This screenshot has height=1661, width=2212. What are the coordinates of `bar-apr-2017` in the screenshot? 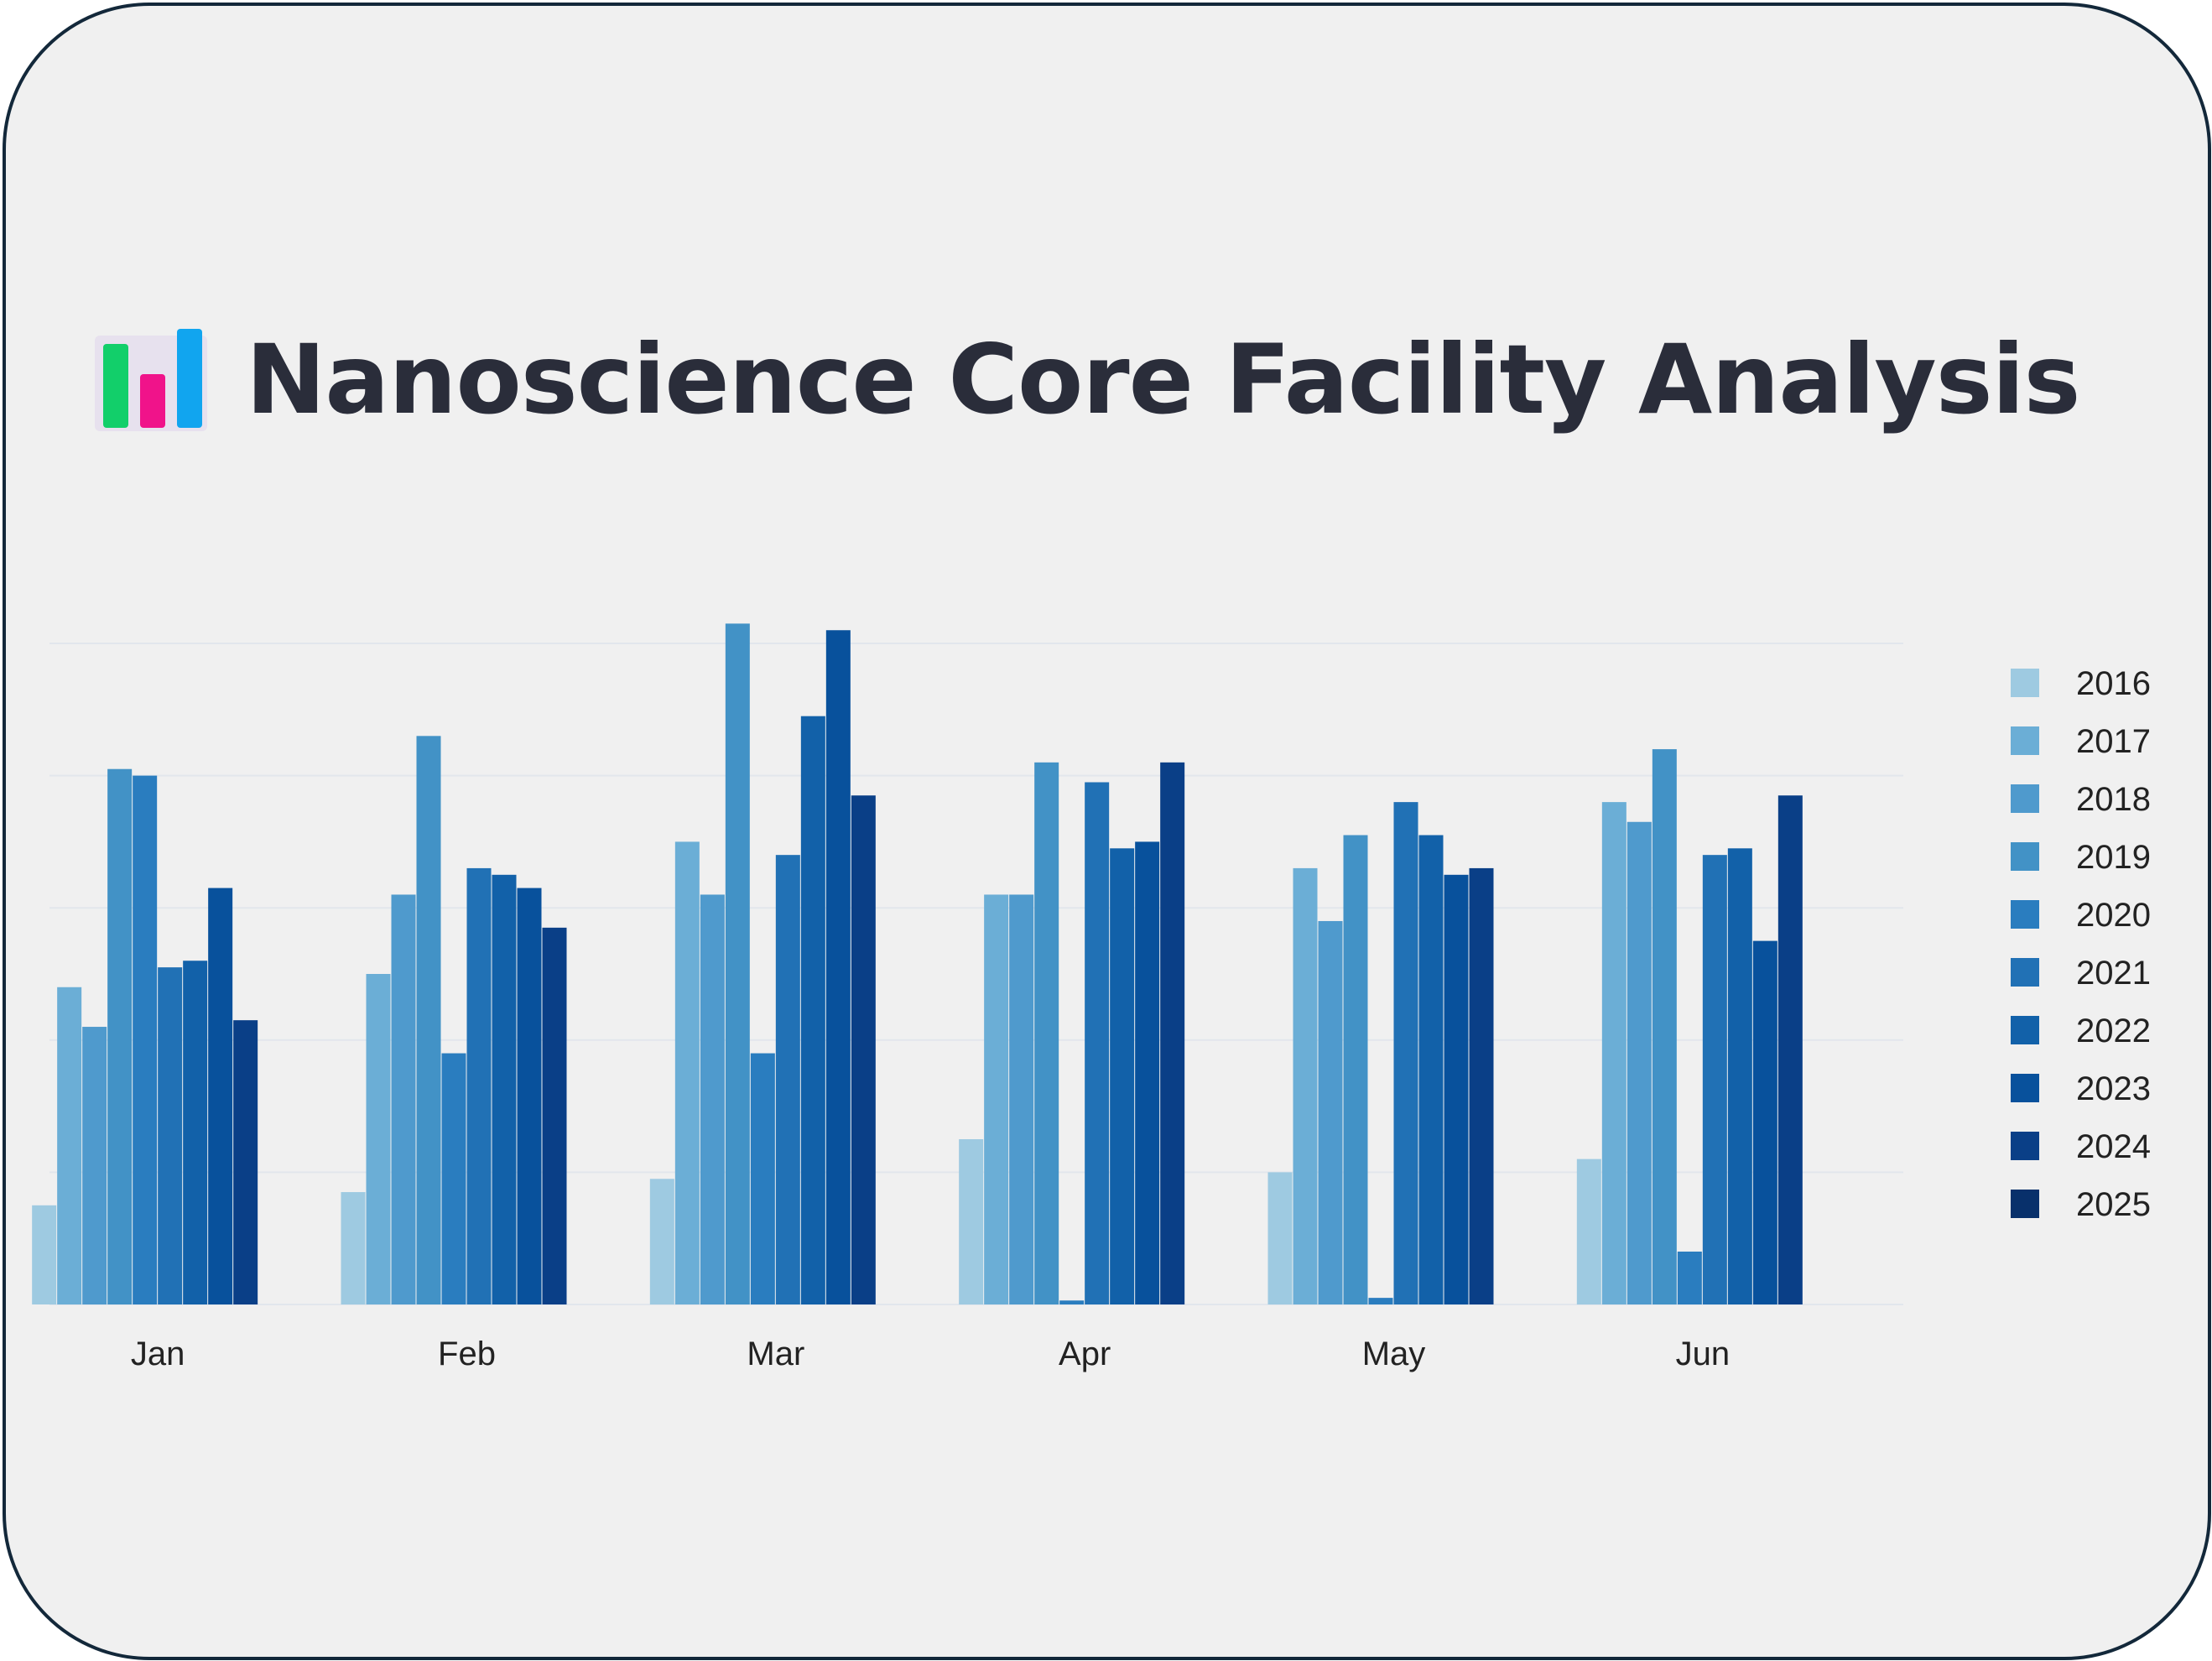 It's located at (997, 1099).